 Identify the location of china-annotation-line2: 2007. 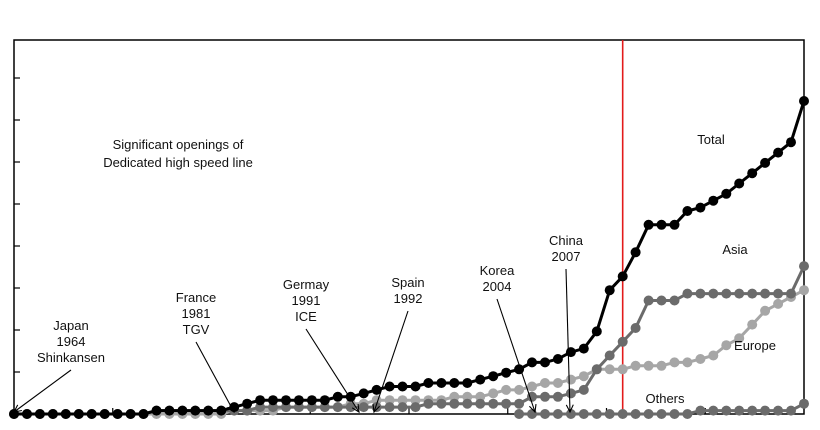
(566, 256).